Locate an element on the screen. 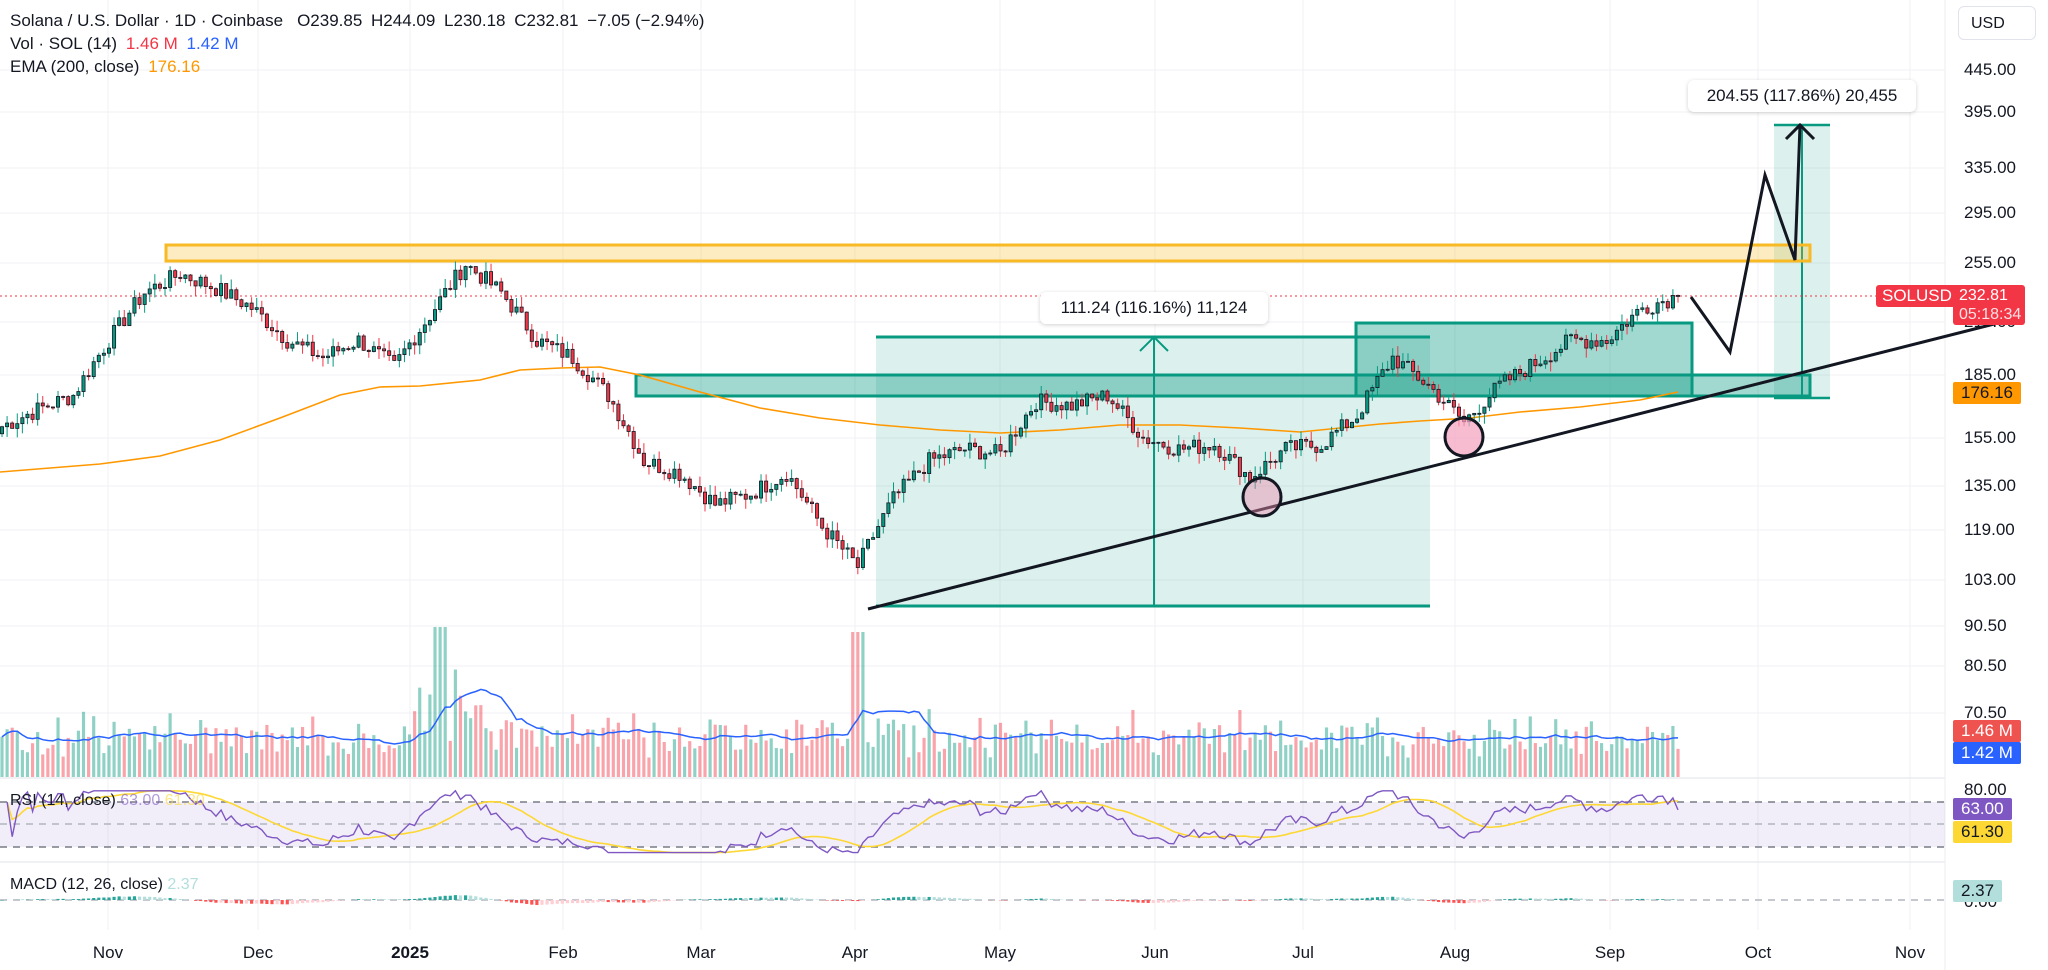  macd-tag: 2.37 is located at coordinates (1978, 891).